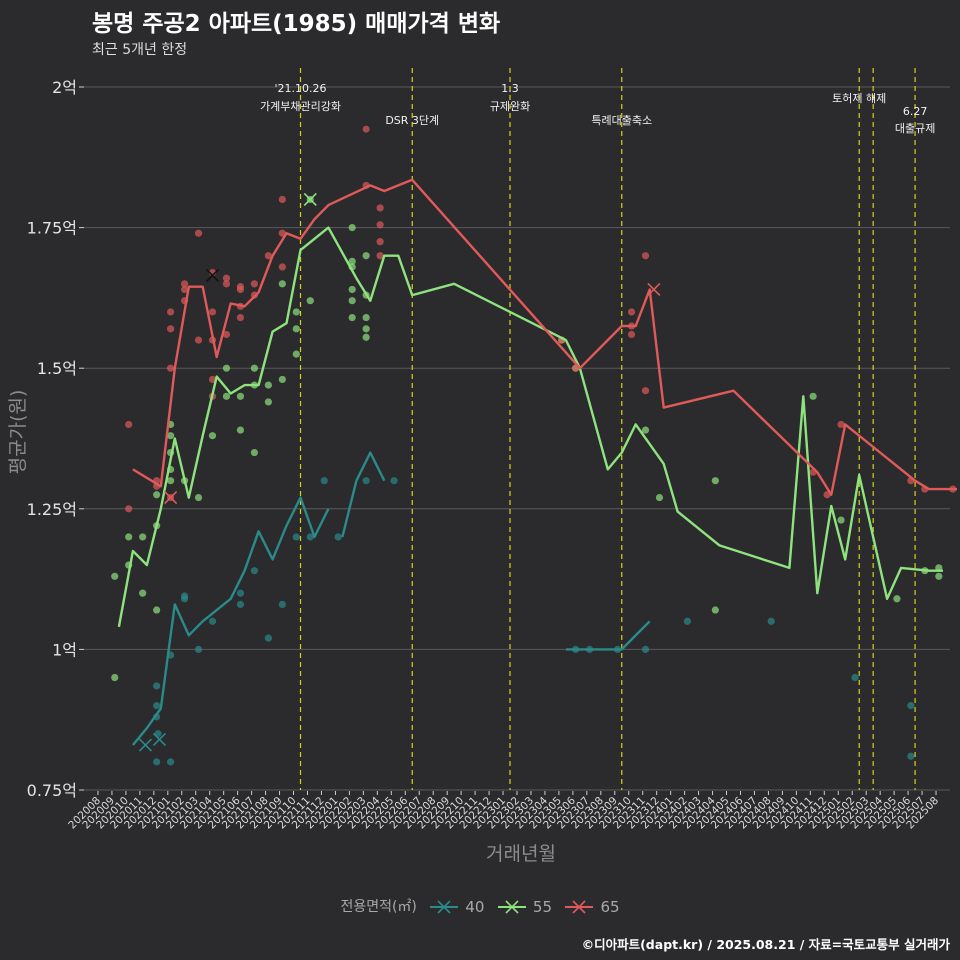 This screenshot has height=960, width=960. I want to click on legend-item-55: 55, so click(524, 907).